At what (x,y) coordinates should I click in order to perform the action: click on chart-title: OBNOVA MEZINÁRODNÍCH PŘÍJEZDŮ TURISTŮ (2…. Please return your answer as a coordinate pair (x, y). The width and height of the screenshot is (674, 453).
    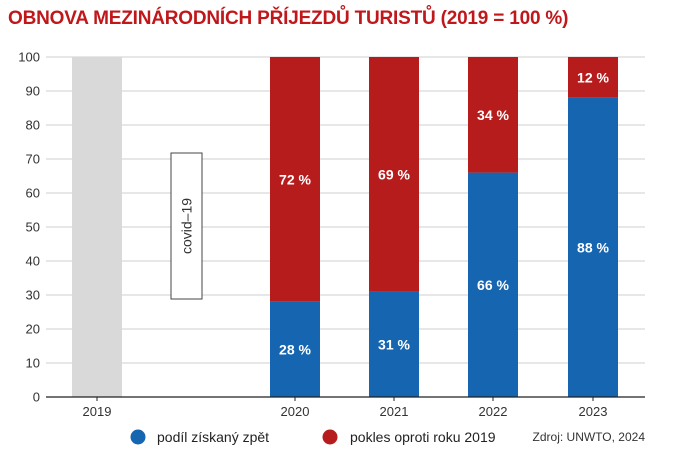
    Looking at the image, I should click on (288, 18).